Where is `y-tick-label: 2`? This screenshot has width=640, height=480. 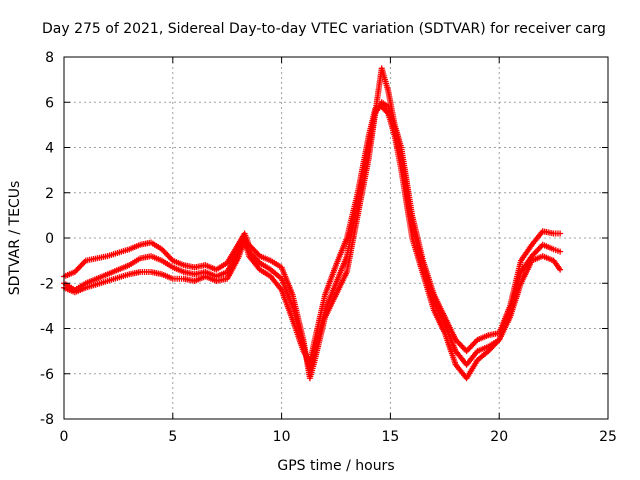
y-tick-label: 2 is located at coordinates (49, 194).